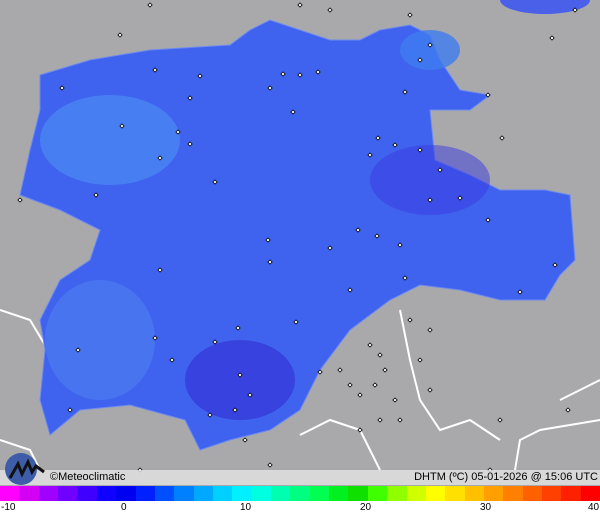 The image size is (600, 521). What do you see at coordinates (545, 7) in the screenshot?
I see `sea-area` at bounding box center [545, 7].